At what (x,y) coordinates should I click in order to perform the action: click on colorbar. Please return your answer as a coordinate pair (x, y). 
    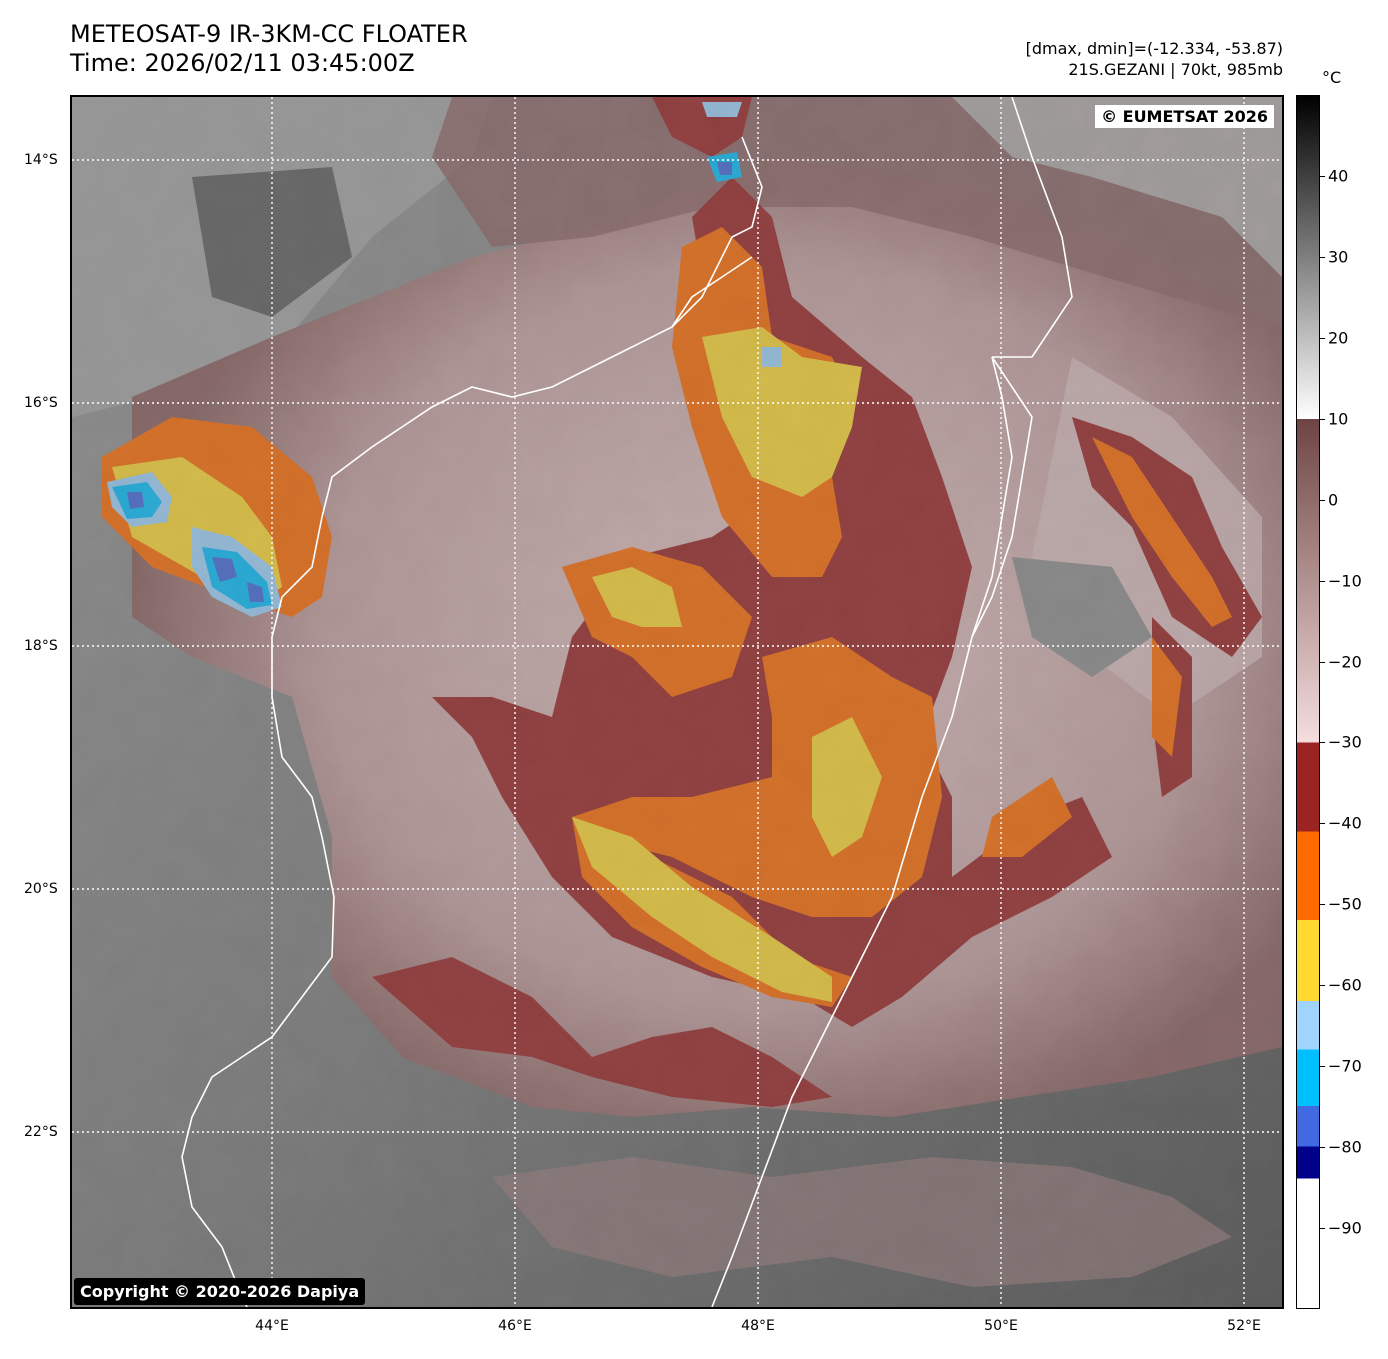
    Looking at the image, I should click on (1308, 702).